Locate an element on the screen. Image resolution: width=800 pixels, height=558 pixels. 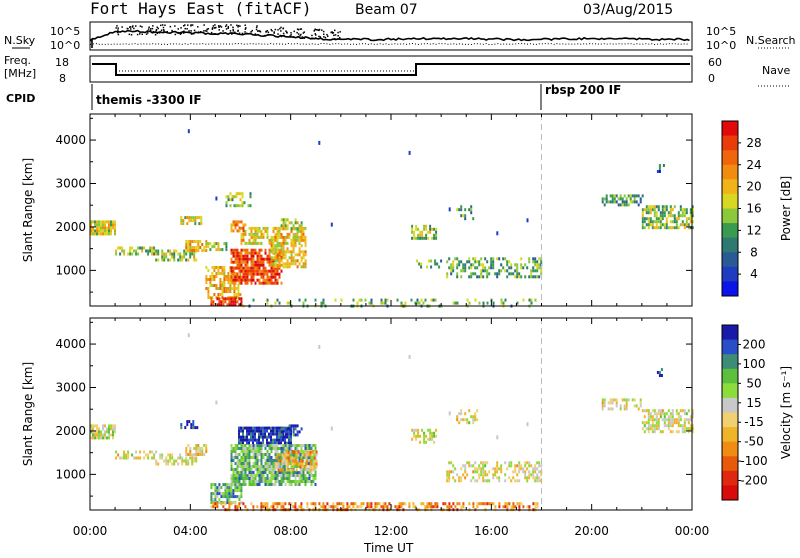
velocity-ytick-label: 2000 is located at coordinates (70, 431).